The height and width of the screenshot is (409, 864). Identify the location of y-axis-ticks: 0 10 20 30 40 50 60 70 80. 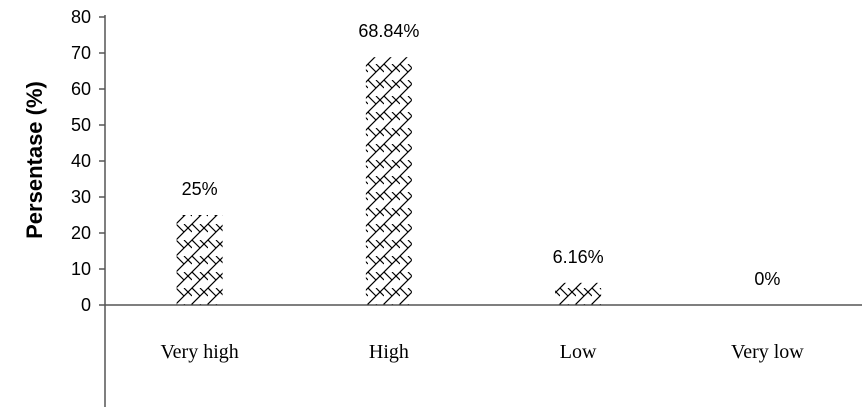
(88, 161).